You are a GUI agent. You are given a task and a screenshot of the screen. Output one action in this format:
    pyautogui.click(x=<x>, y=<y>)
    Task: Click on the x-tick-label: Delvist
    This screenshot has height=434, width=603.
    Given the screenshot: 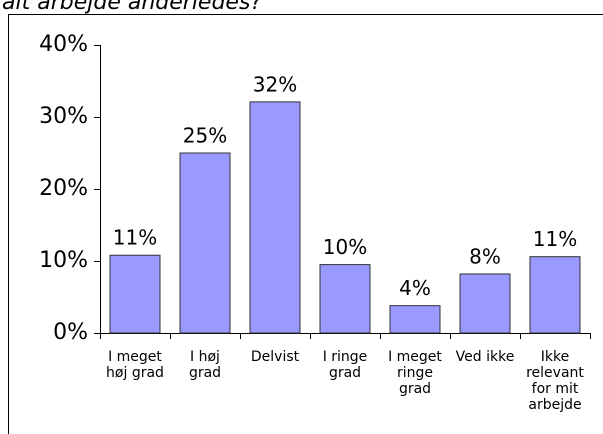 What is the action you would take?
    pyautogui.click(x=275, y=357)
    